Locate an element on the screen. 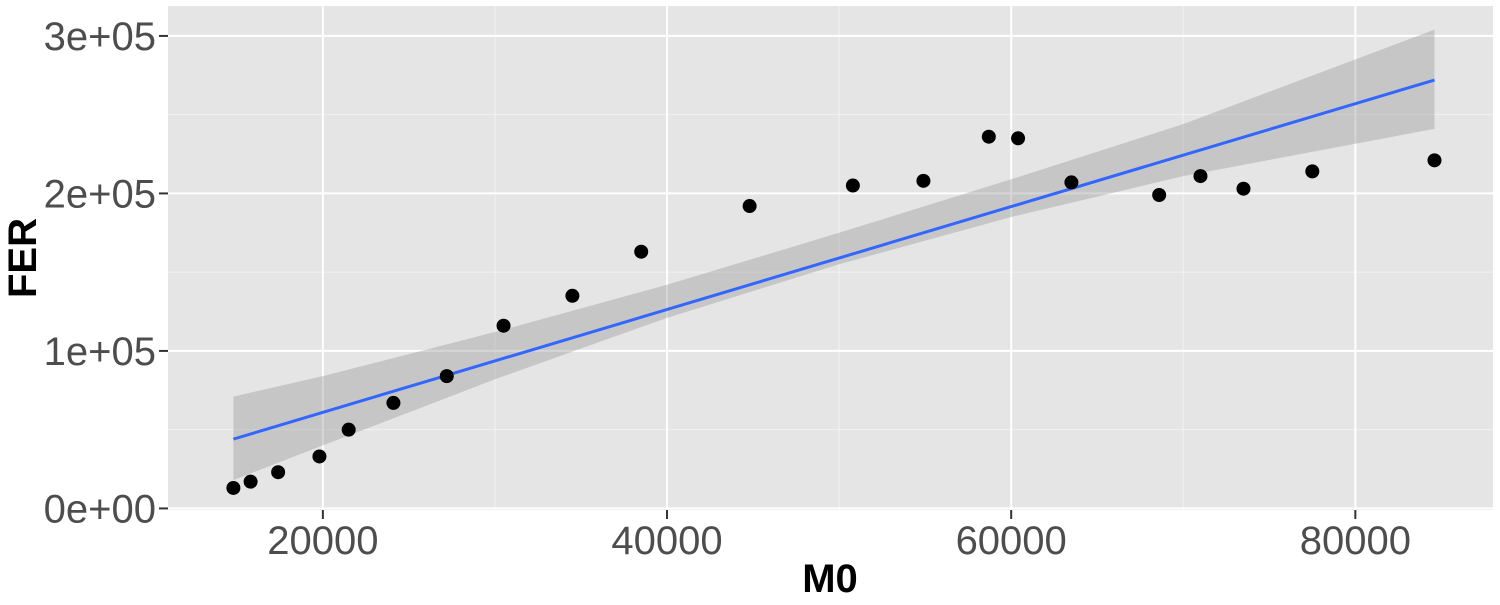 The image size is (1500, 605). y-tick-label: 0e+00 is located at coordinates (100, 509).